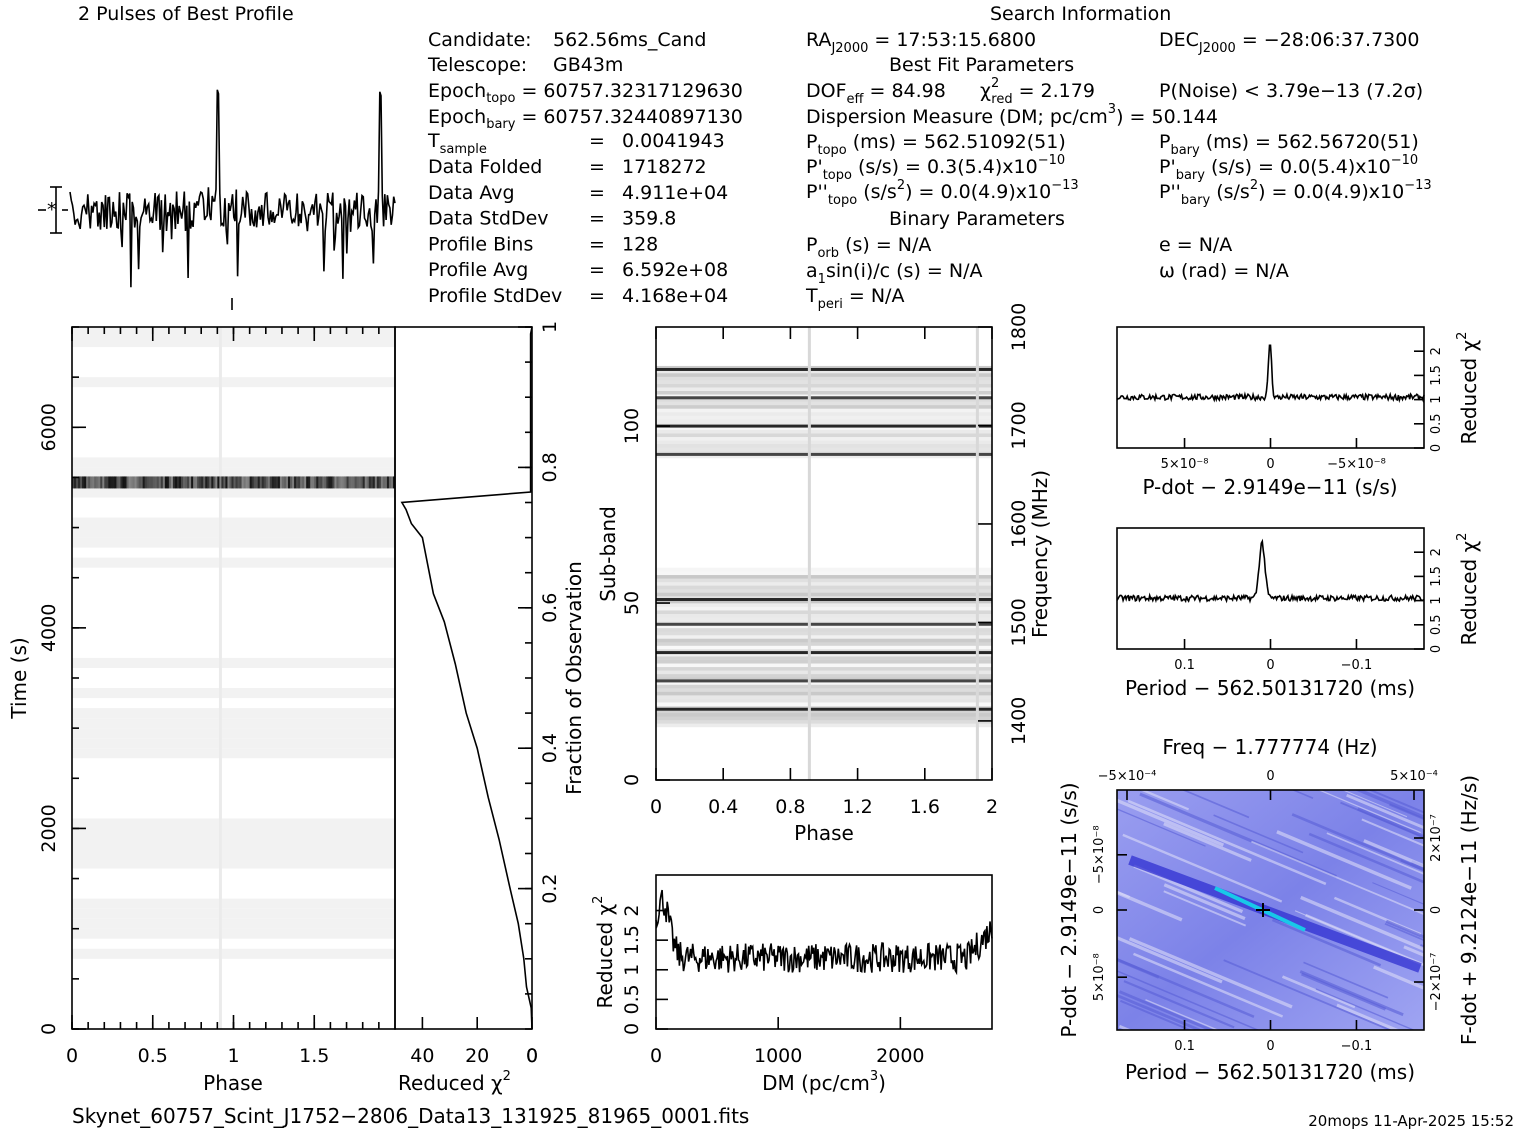  What do you see at coordinates (868, 247) in the screenshot?
I see `svg-text: Porb (s) = N/A` at bounding box center [868, 247].